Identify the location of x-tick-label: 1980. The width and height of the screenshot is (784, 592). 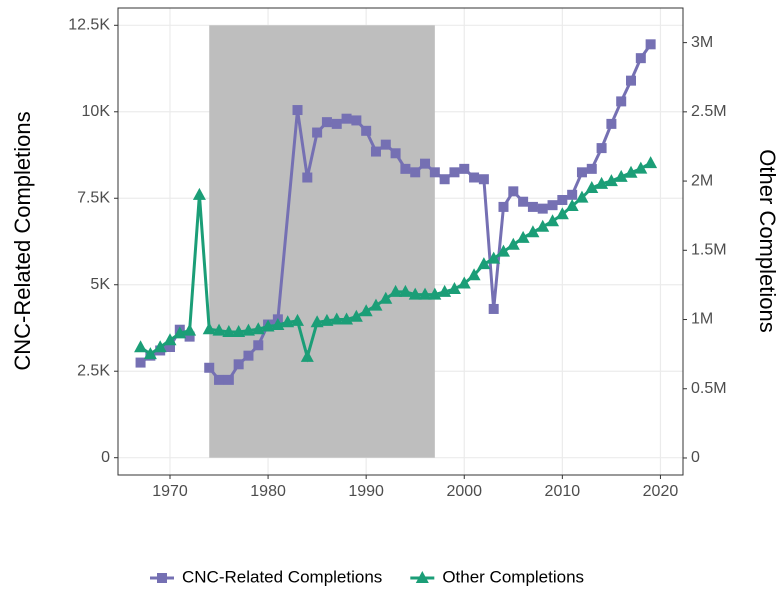
(268, 491).